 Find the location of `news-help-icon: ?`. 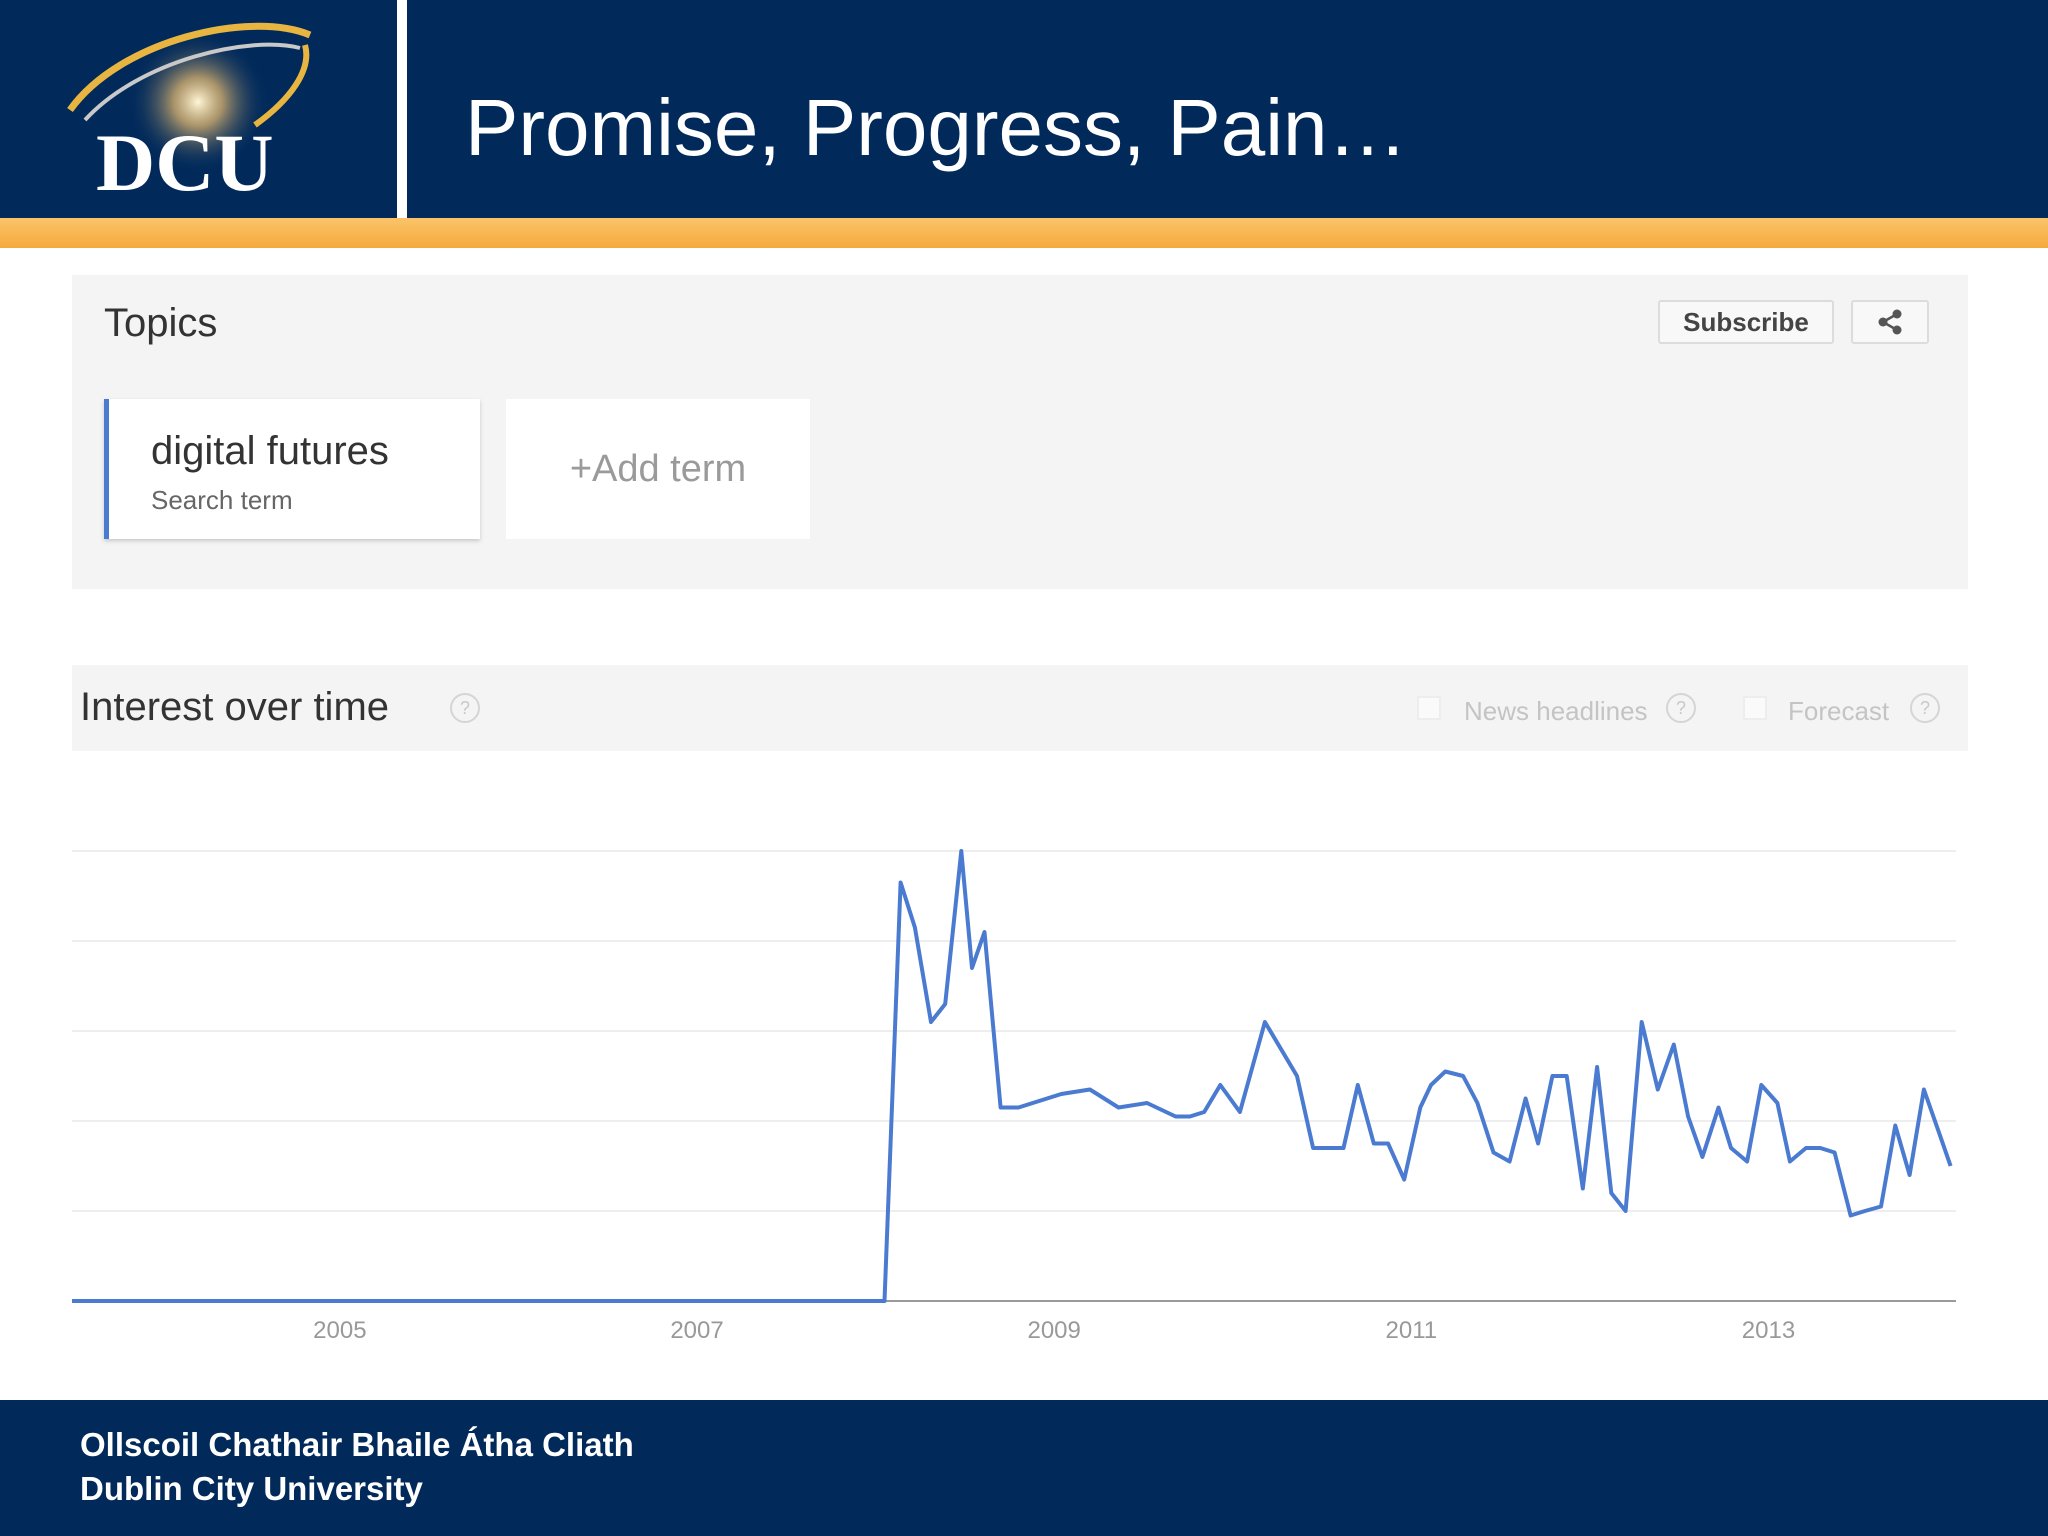

news-help-icon: ? is located at coordinates (1681, 708).